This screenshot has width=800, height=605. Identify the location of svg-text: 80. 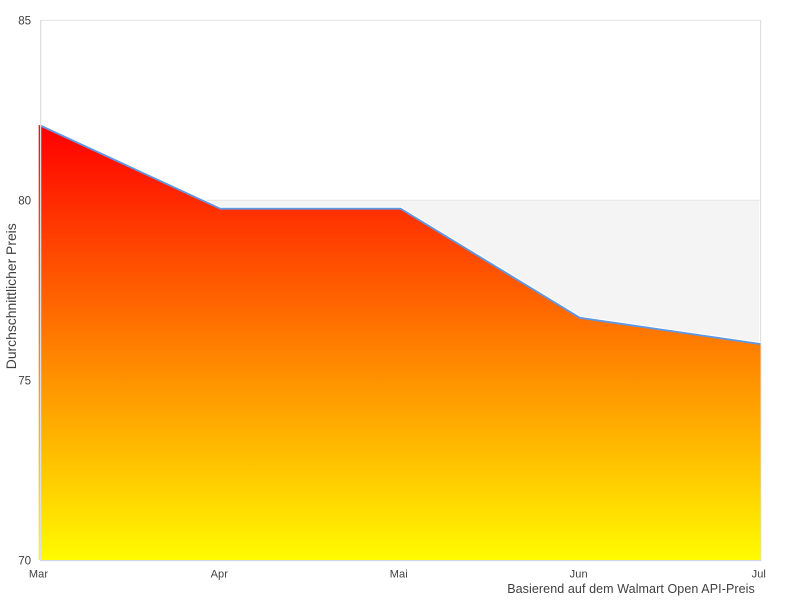
(24, 201).